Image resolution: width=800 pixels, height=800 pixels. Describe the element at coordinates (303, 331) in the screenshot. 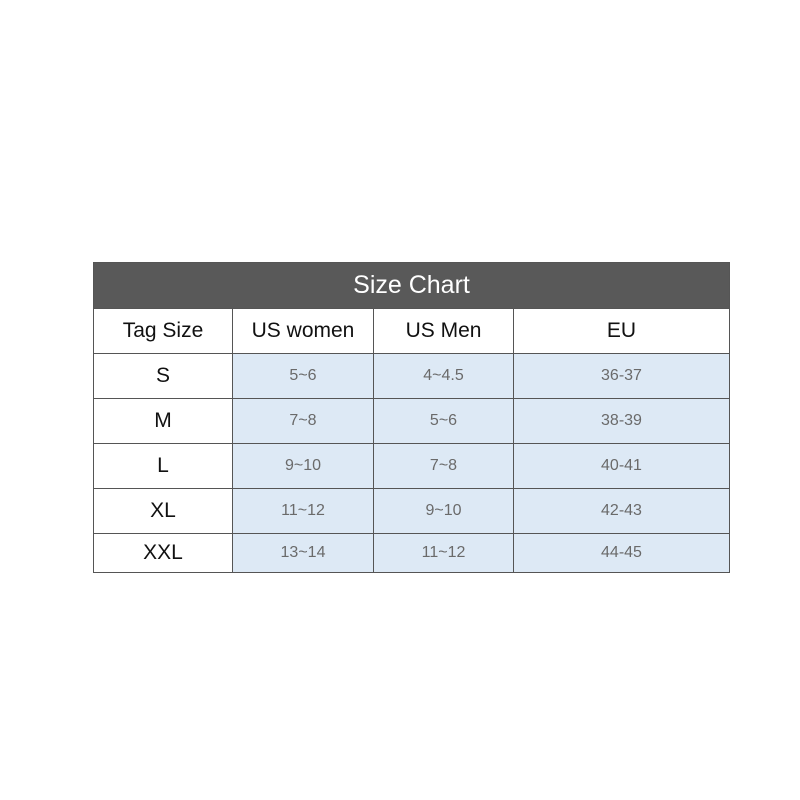

I see `column-header: US women` at that location.